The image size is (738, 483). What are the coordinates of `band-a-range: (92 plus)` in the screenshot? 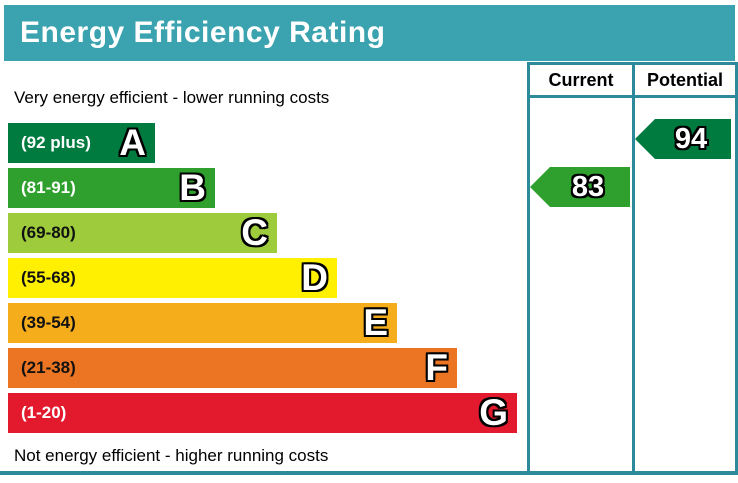 It's located at (56, 142).